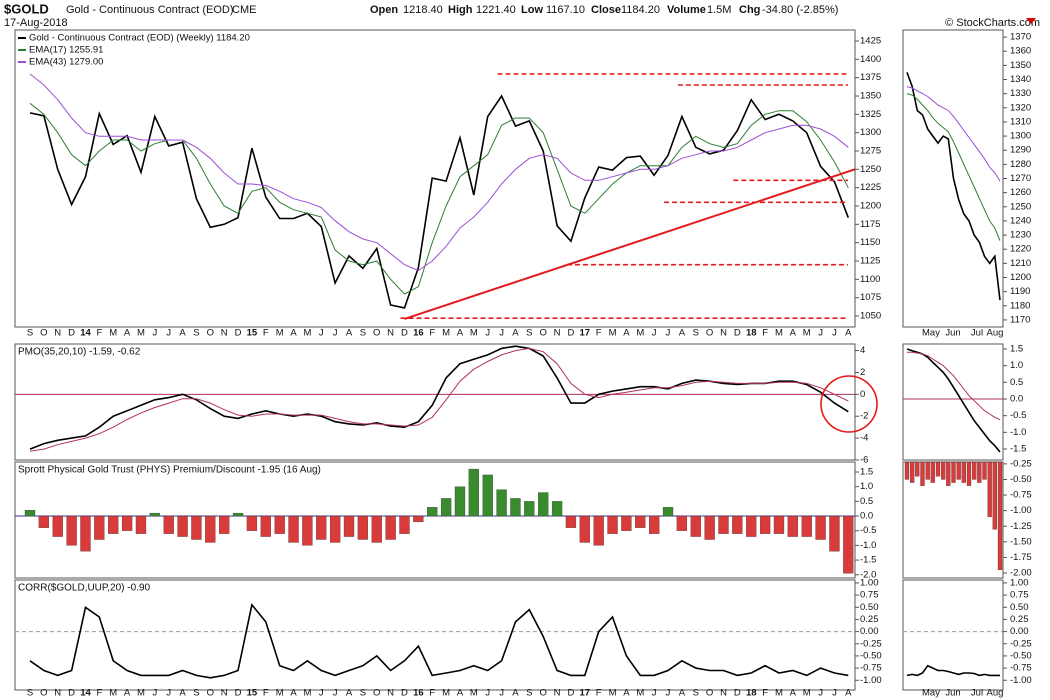 The image size is (1050, 700). I want to click on y-tick-label: 1290, so click(1020, 150).